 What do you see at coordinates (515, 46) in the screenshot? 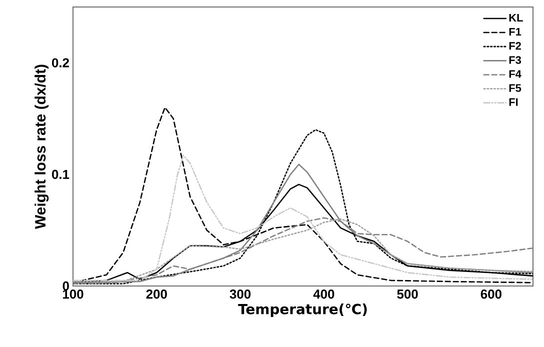
I see `legend-label: F2` at bounding box center [515, 46].